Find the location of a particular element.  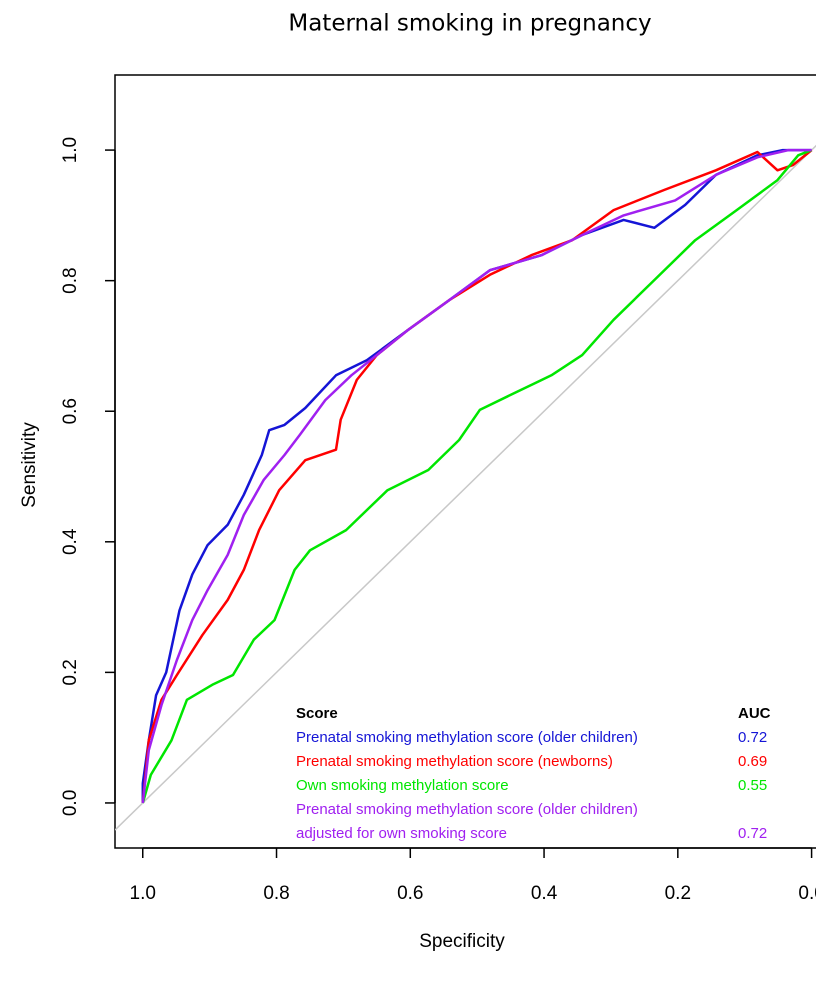

legend-title: Score is located at coordinates (317, 713).